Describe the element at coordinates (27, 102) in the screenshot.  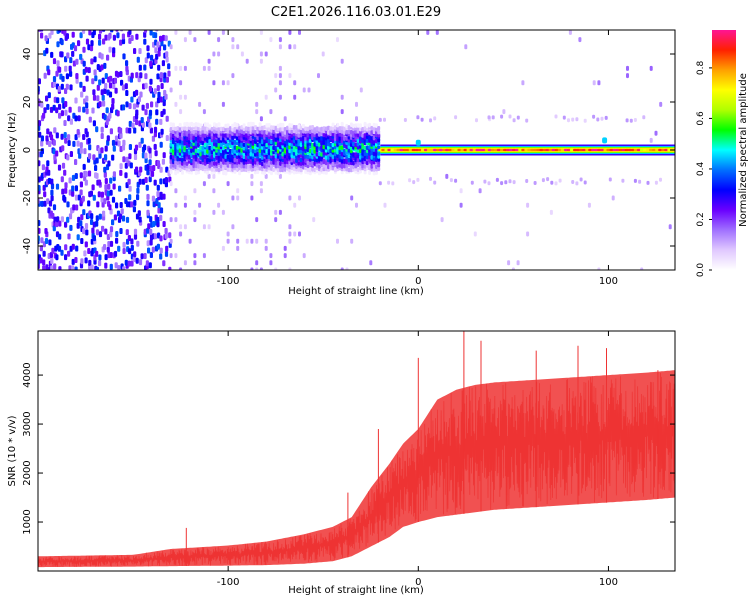
I see `y-tick-label: 20` at that location.